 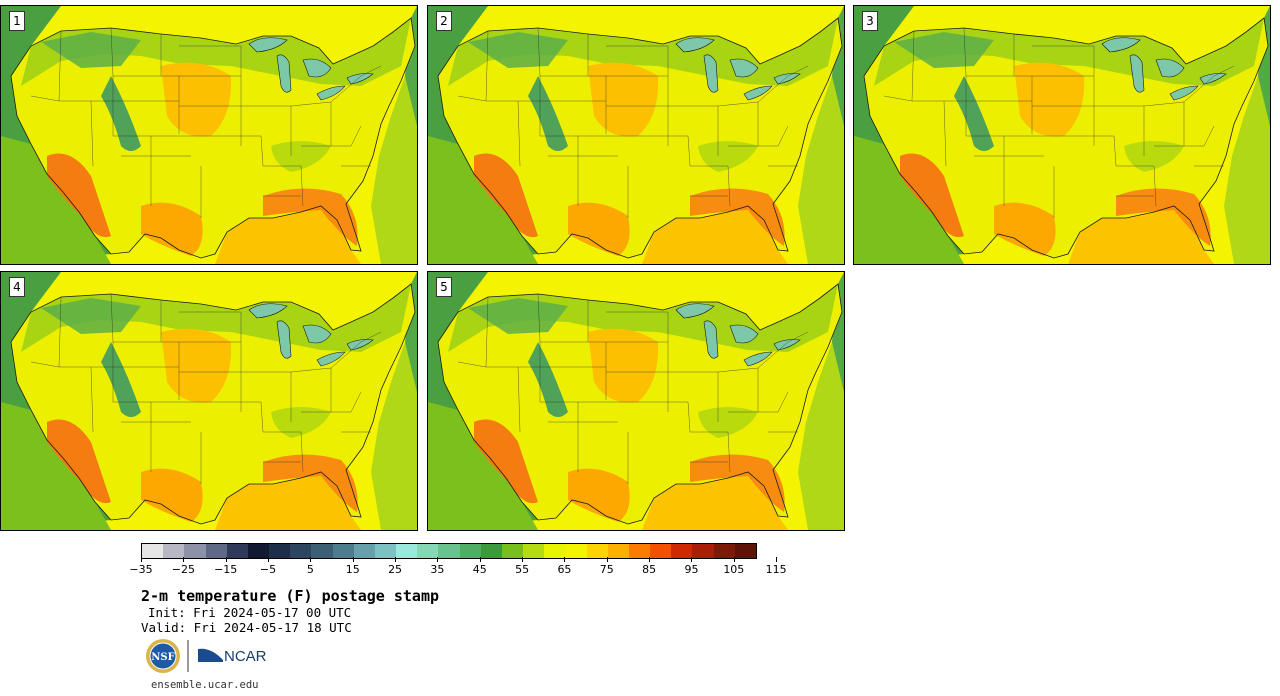 What do you see at coordinates (205, 685) in the screenshot?
I see `source-url: ensemble.ucar.edu` at bounding box center [205, 685].